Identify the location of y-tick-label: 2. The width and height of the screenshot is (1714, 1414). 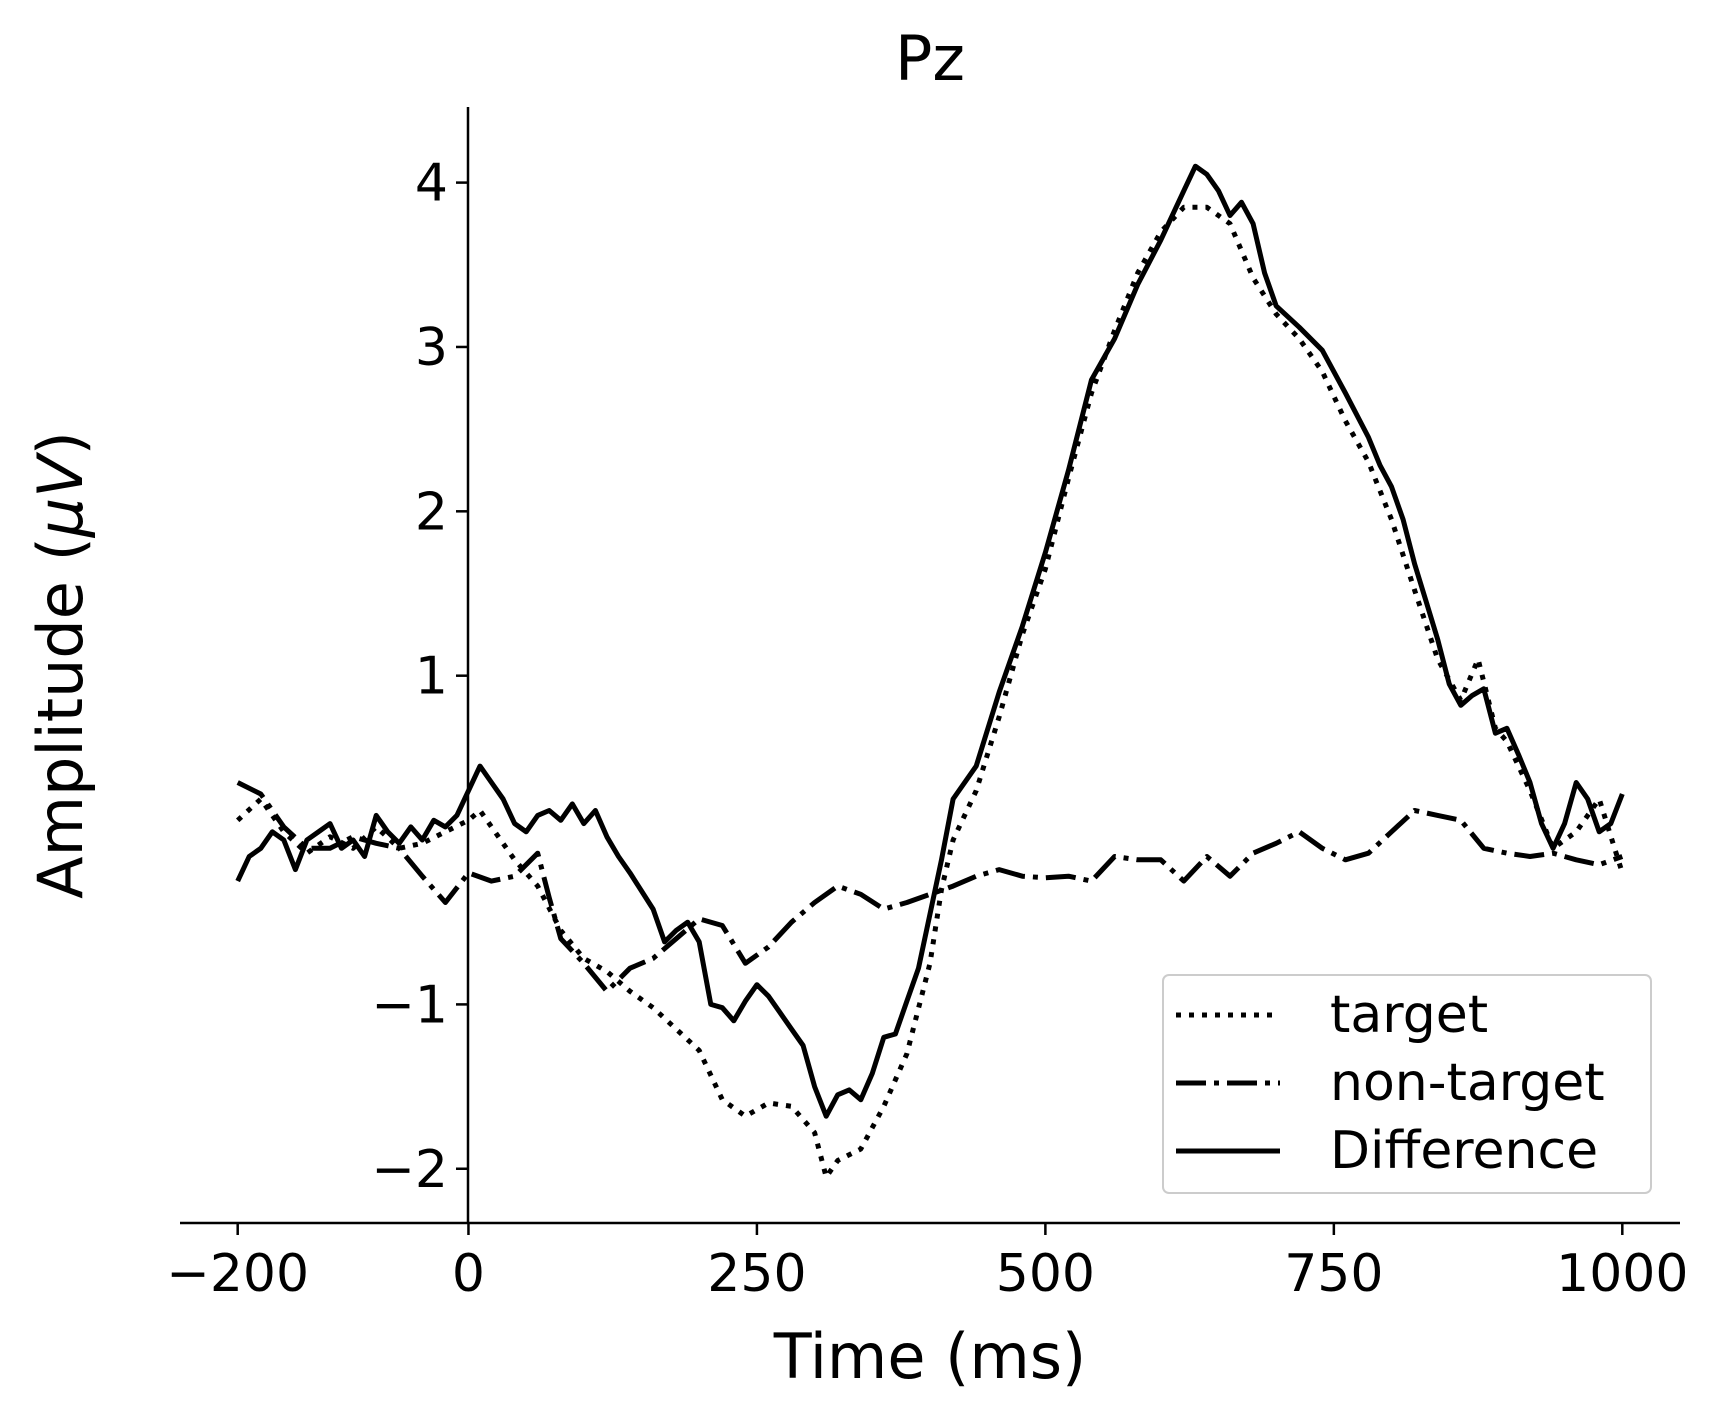
(431, 512).